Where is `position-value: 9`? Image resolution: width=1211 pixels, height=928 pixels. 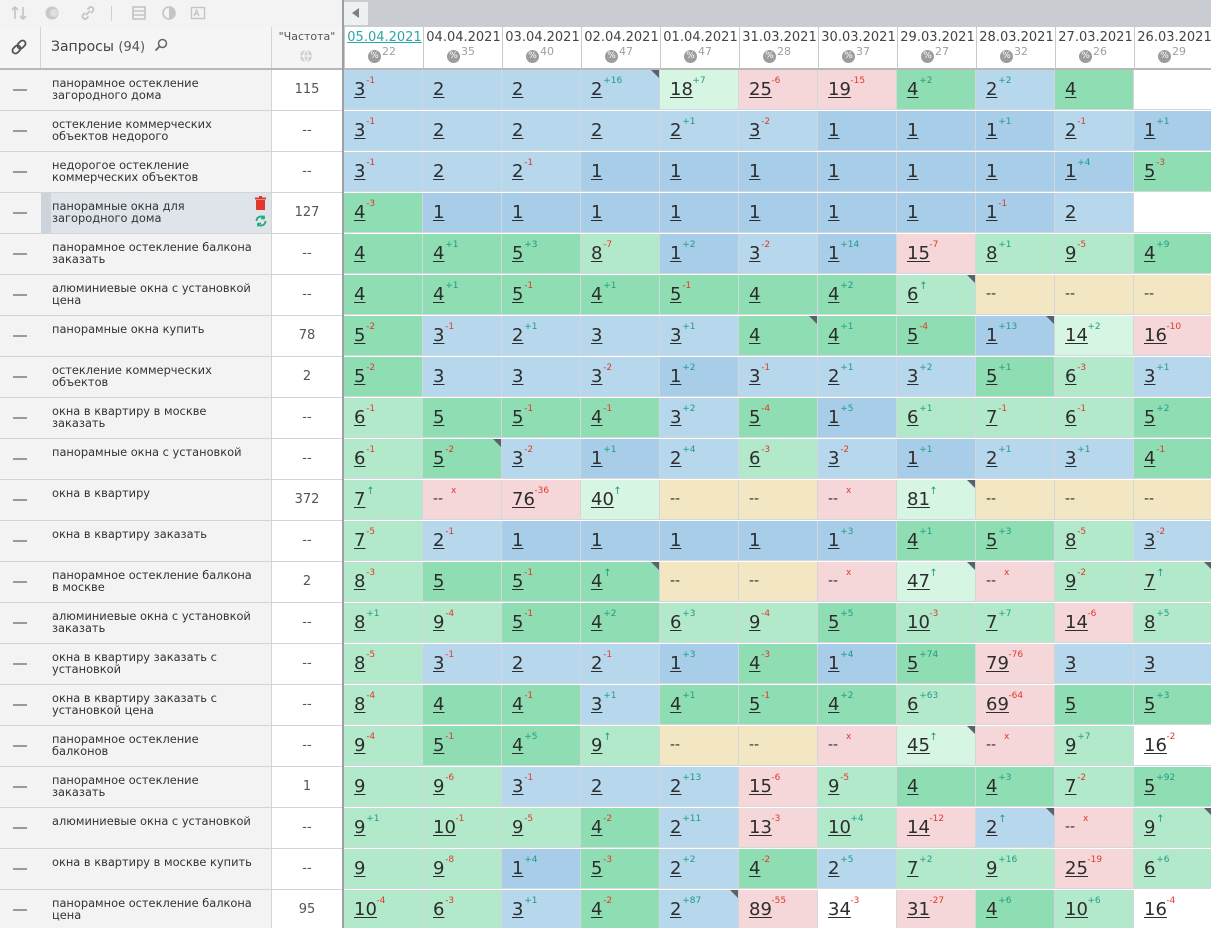
position-value: 9 is located at coordinates (1150, 827).